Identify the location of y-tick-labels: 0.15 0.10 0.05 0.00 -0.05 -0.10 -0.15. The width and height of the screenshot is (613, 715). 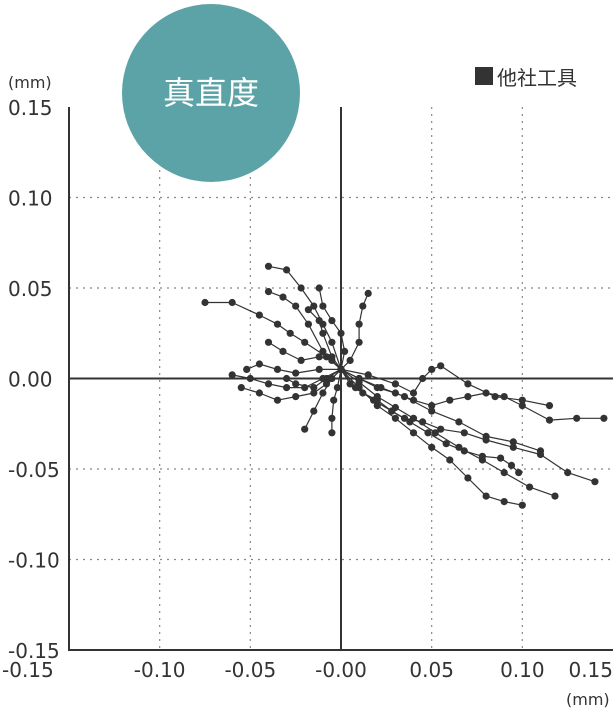
(34, 379).